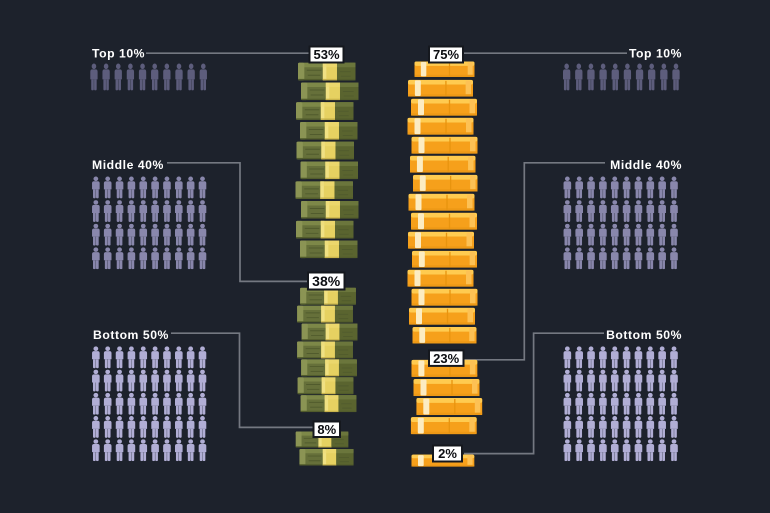 This screenshot has width=770, height=513. Describe the element at coordinates (326, 281) in the screenshot. I see `svg-text: 38%` at that location.